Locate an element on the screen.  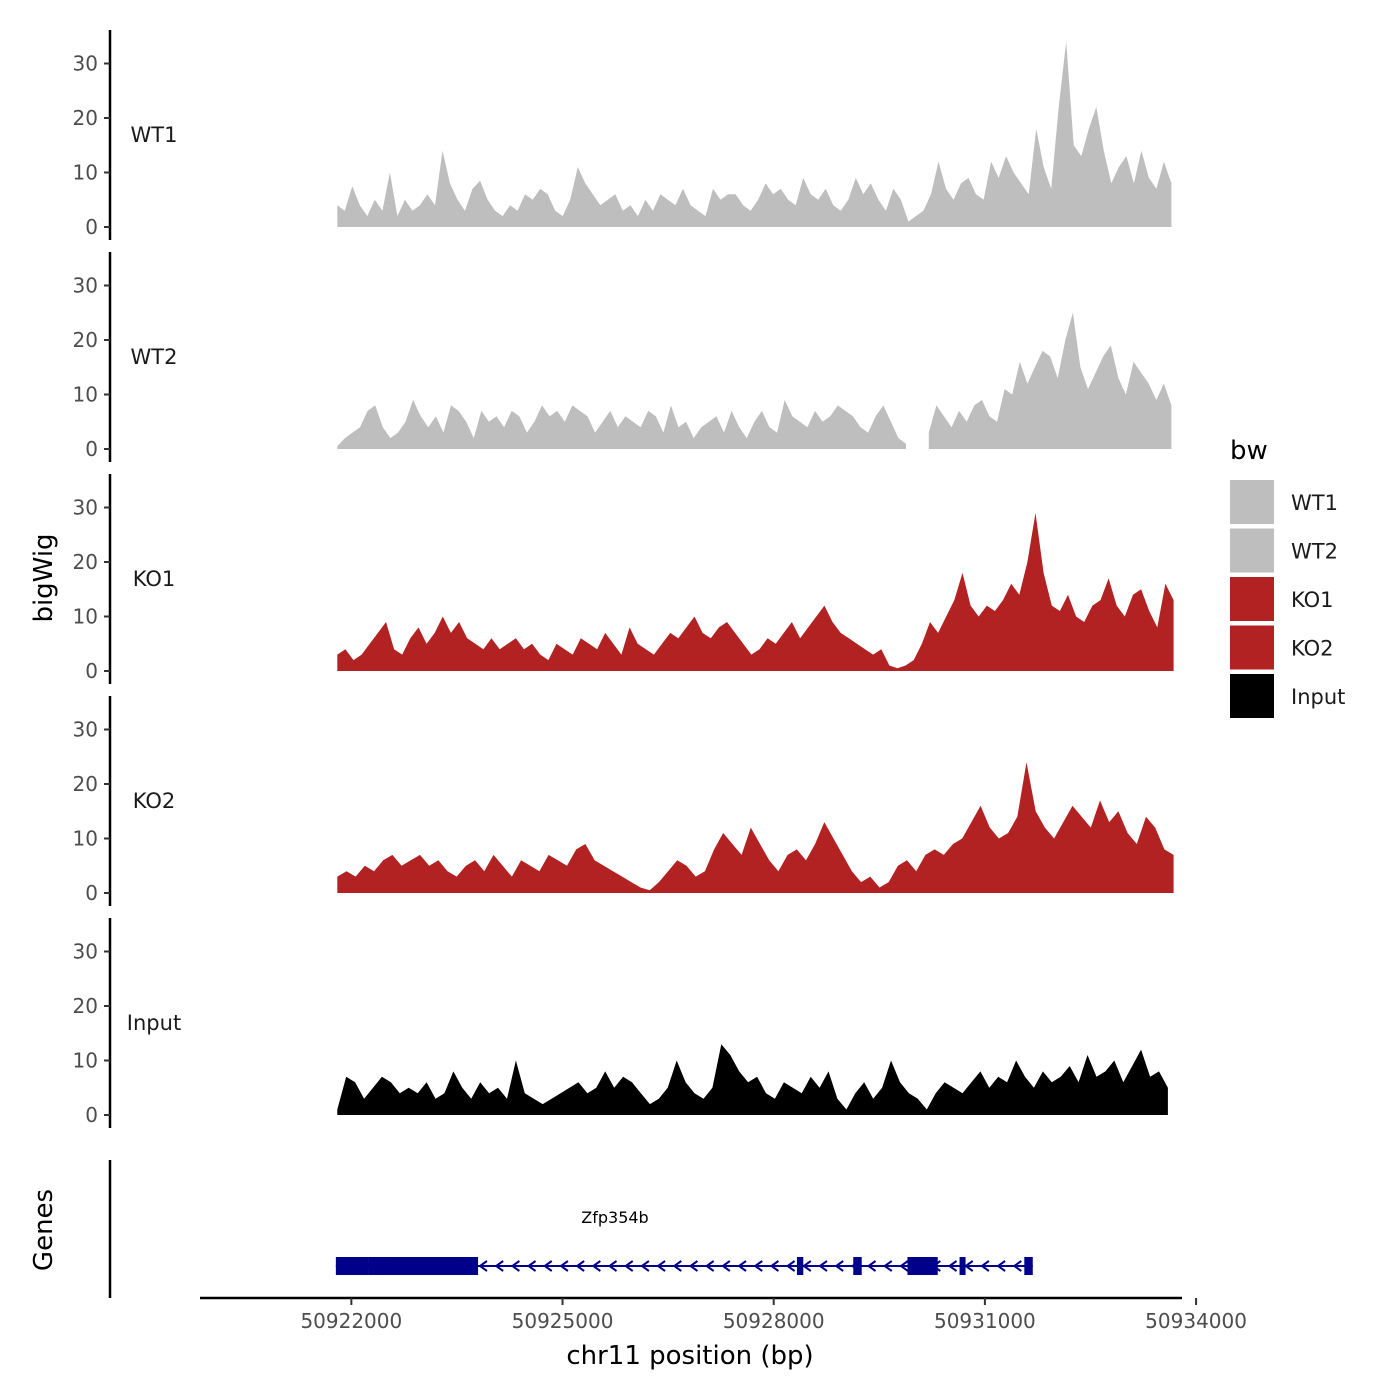
x-tick-label: 50922000 is located at coordinates (351, 1321).